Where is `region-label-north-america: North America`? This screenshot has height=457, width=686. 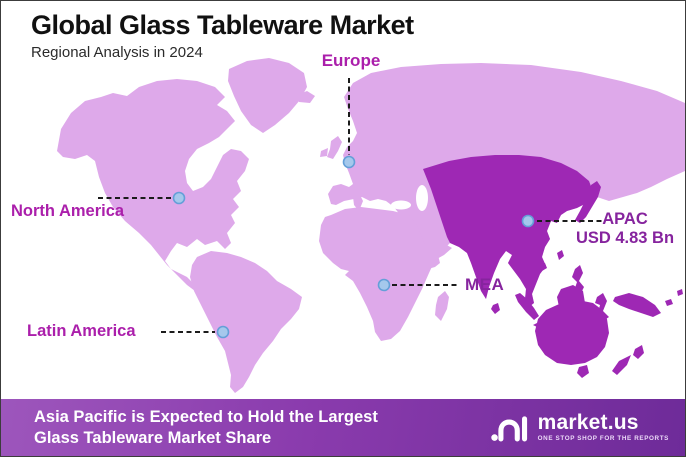 region-label-north-america: North America is located at coordinates (68, 211).